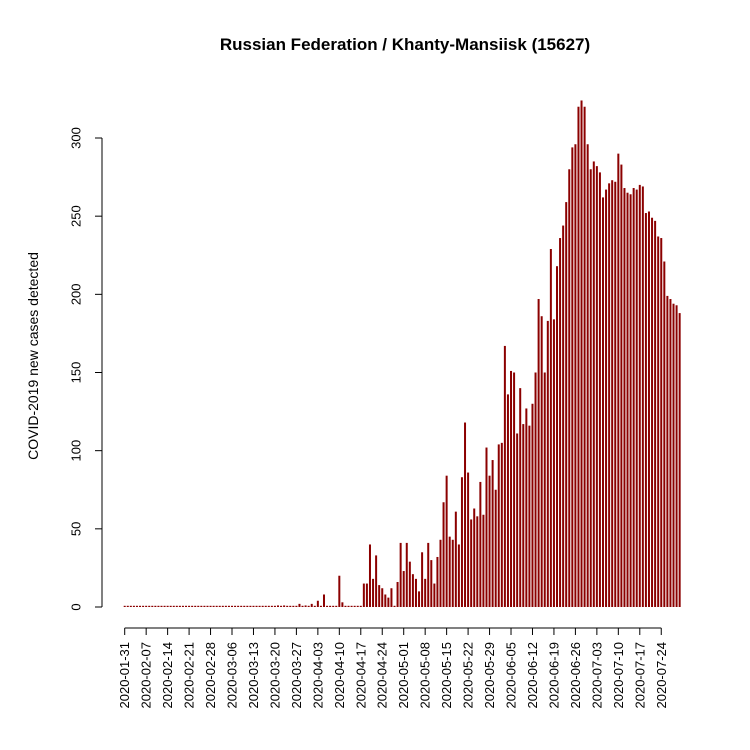 The height and width of the screenshot is (750, 750). I want to click on x-tick-label: 2020-03-13, so click(253, 675).